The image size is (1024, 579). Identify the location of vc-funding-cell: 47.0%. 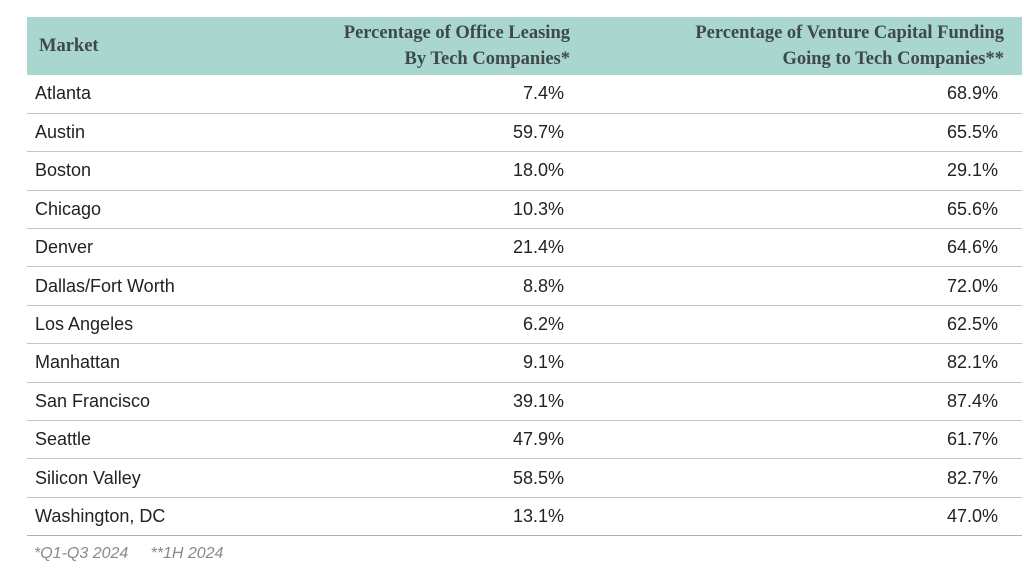
(796, 517).